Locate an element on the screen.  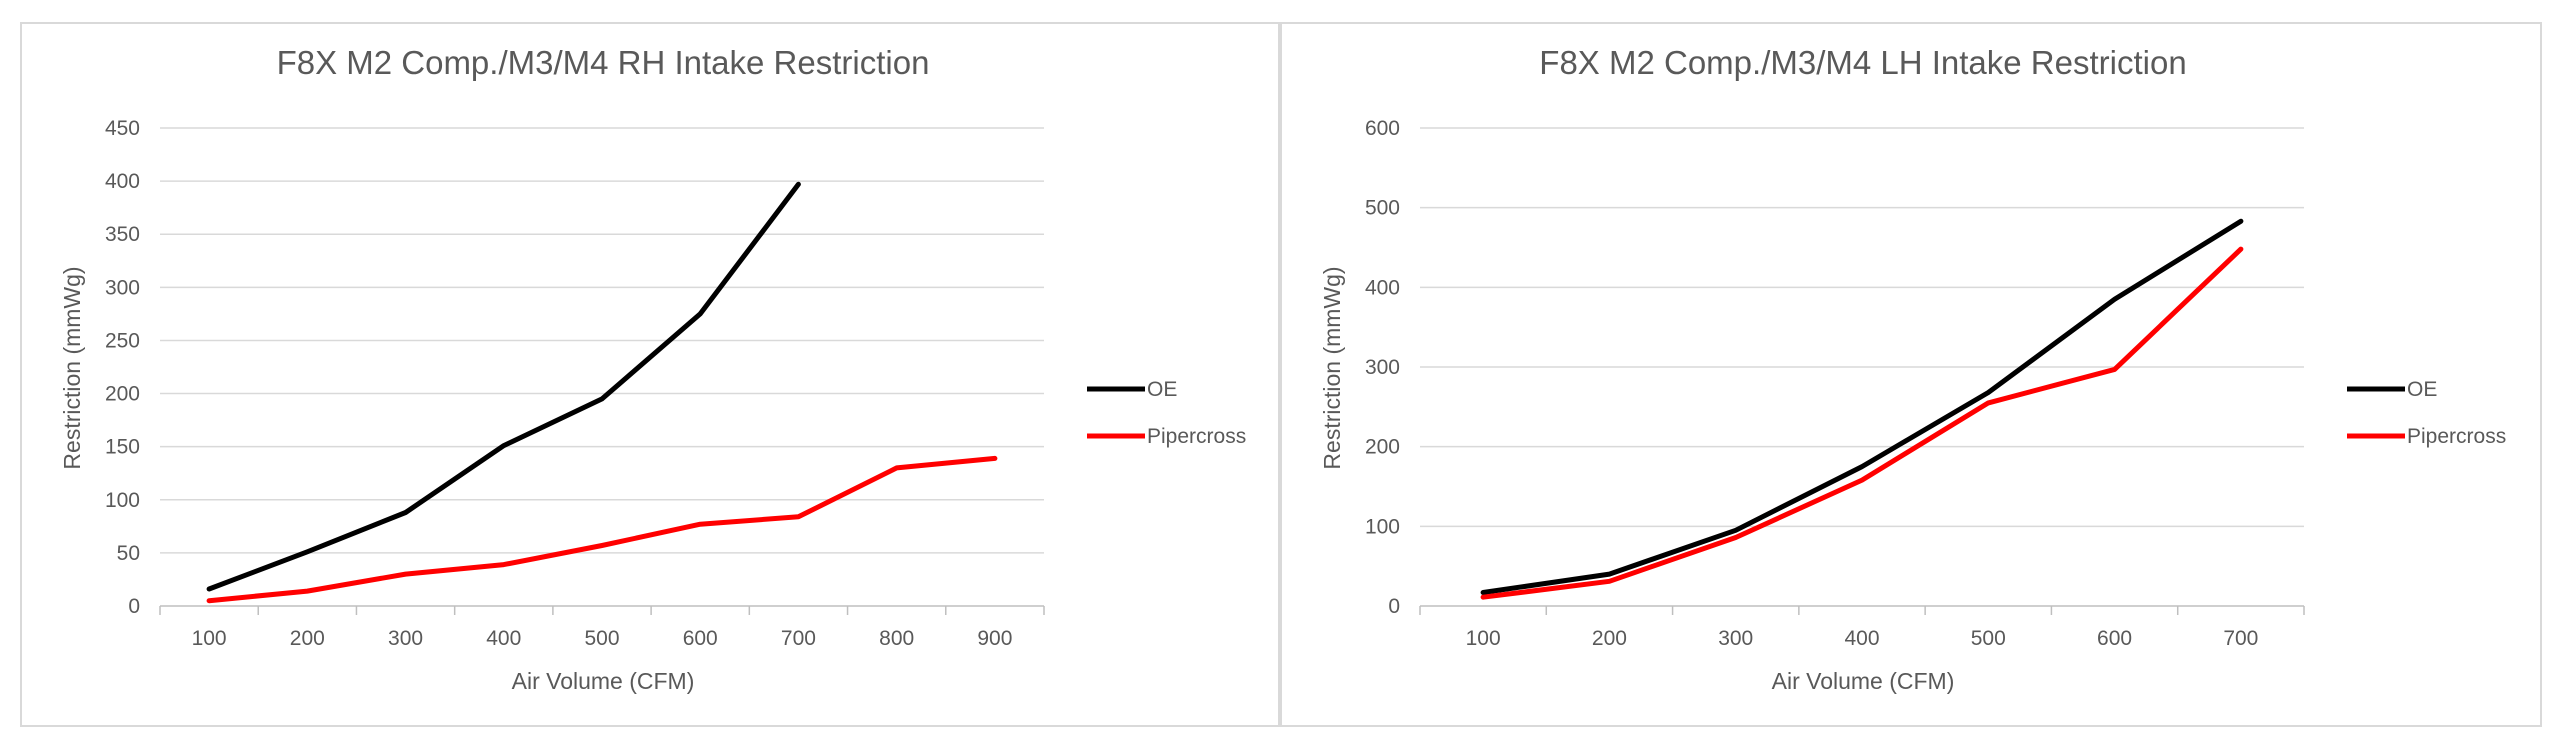
chart-title: F8X M2 Comp./M3/M4 RH Intake Restriction is located at coordinates (603, 62).